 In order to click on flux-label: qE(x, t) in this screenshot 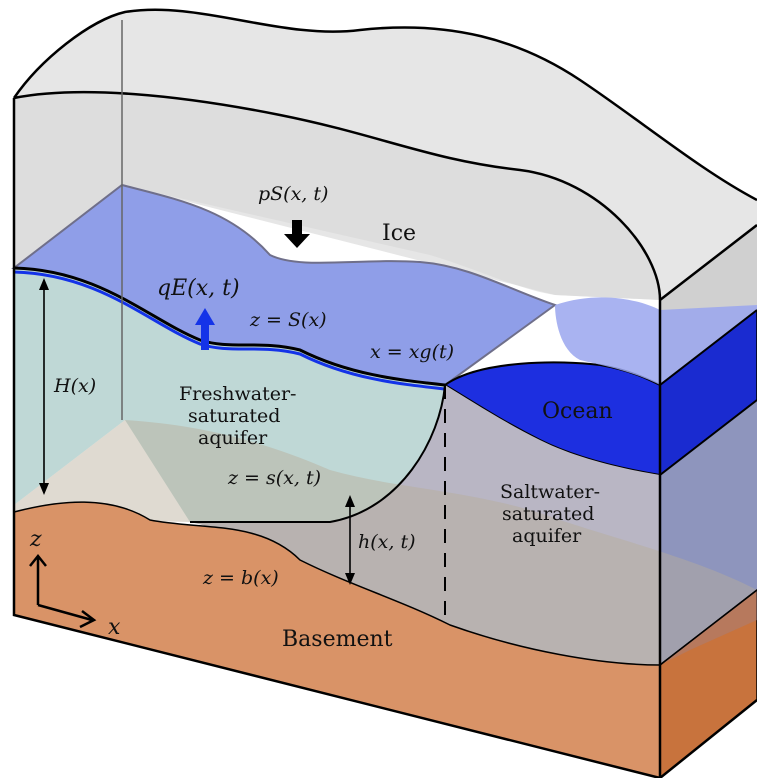, I will do `click(198, 288)`.